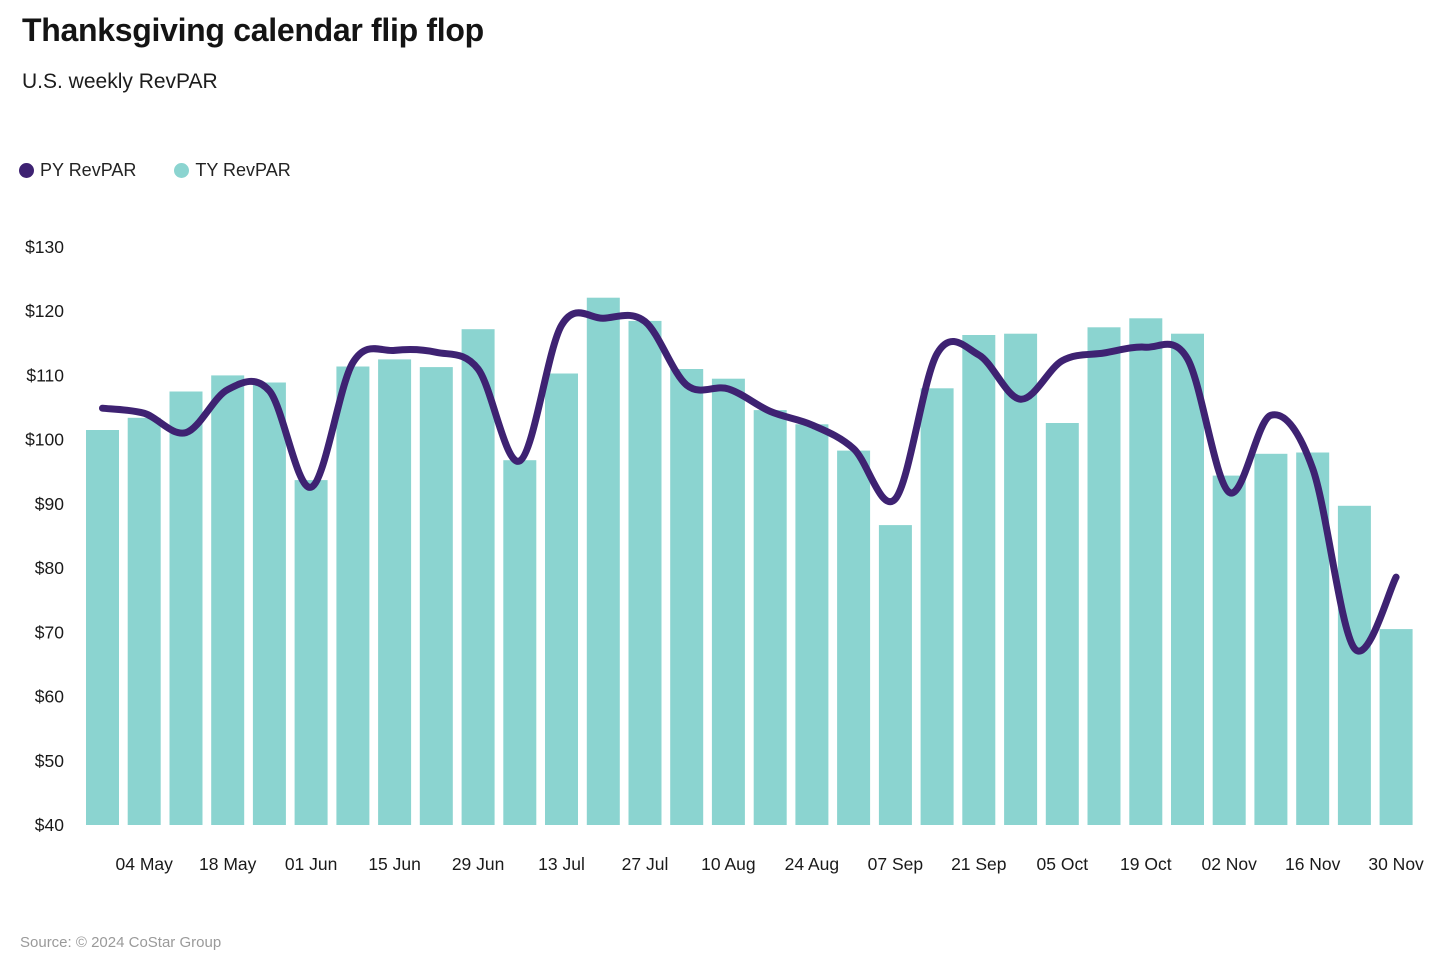  I want to click on x-axis-tick-label: 15 Jun, so click(394, 864).